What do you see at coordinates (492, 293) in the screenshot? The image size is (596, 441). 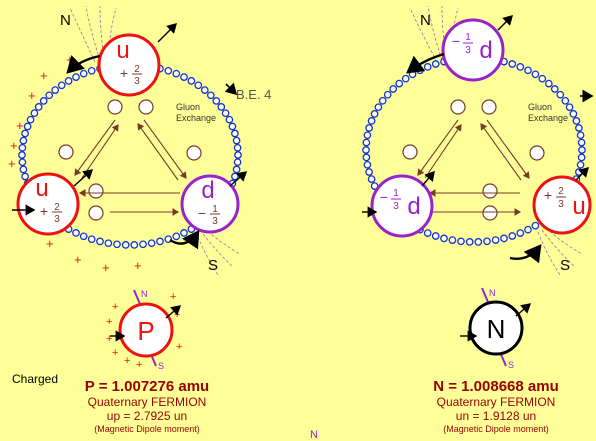 I see `neutron-pole-n: N` at bounding box center [492, 293].